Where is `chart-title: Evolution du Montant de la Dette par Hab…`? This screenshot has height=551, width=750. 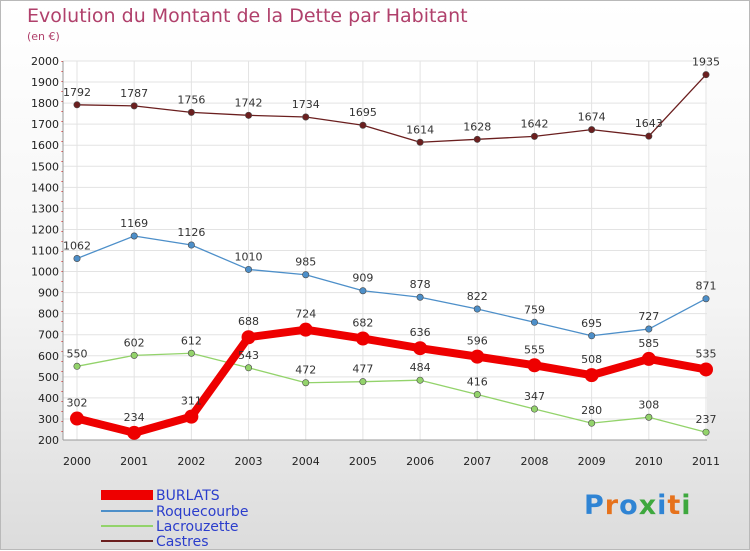 chart-title: Evolution du Montant de la Dette par Hab… is located at coordinates (247, 16).